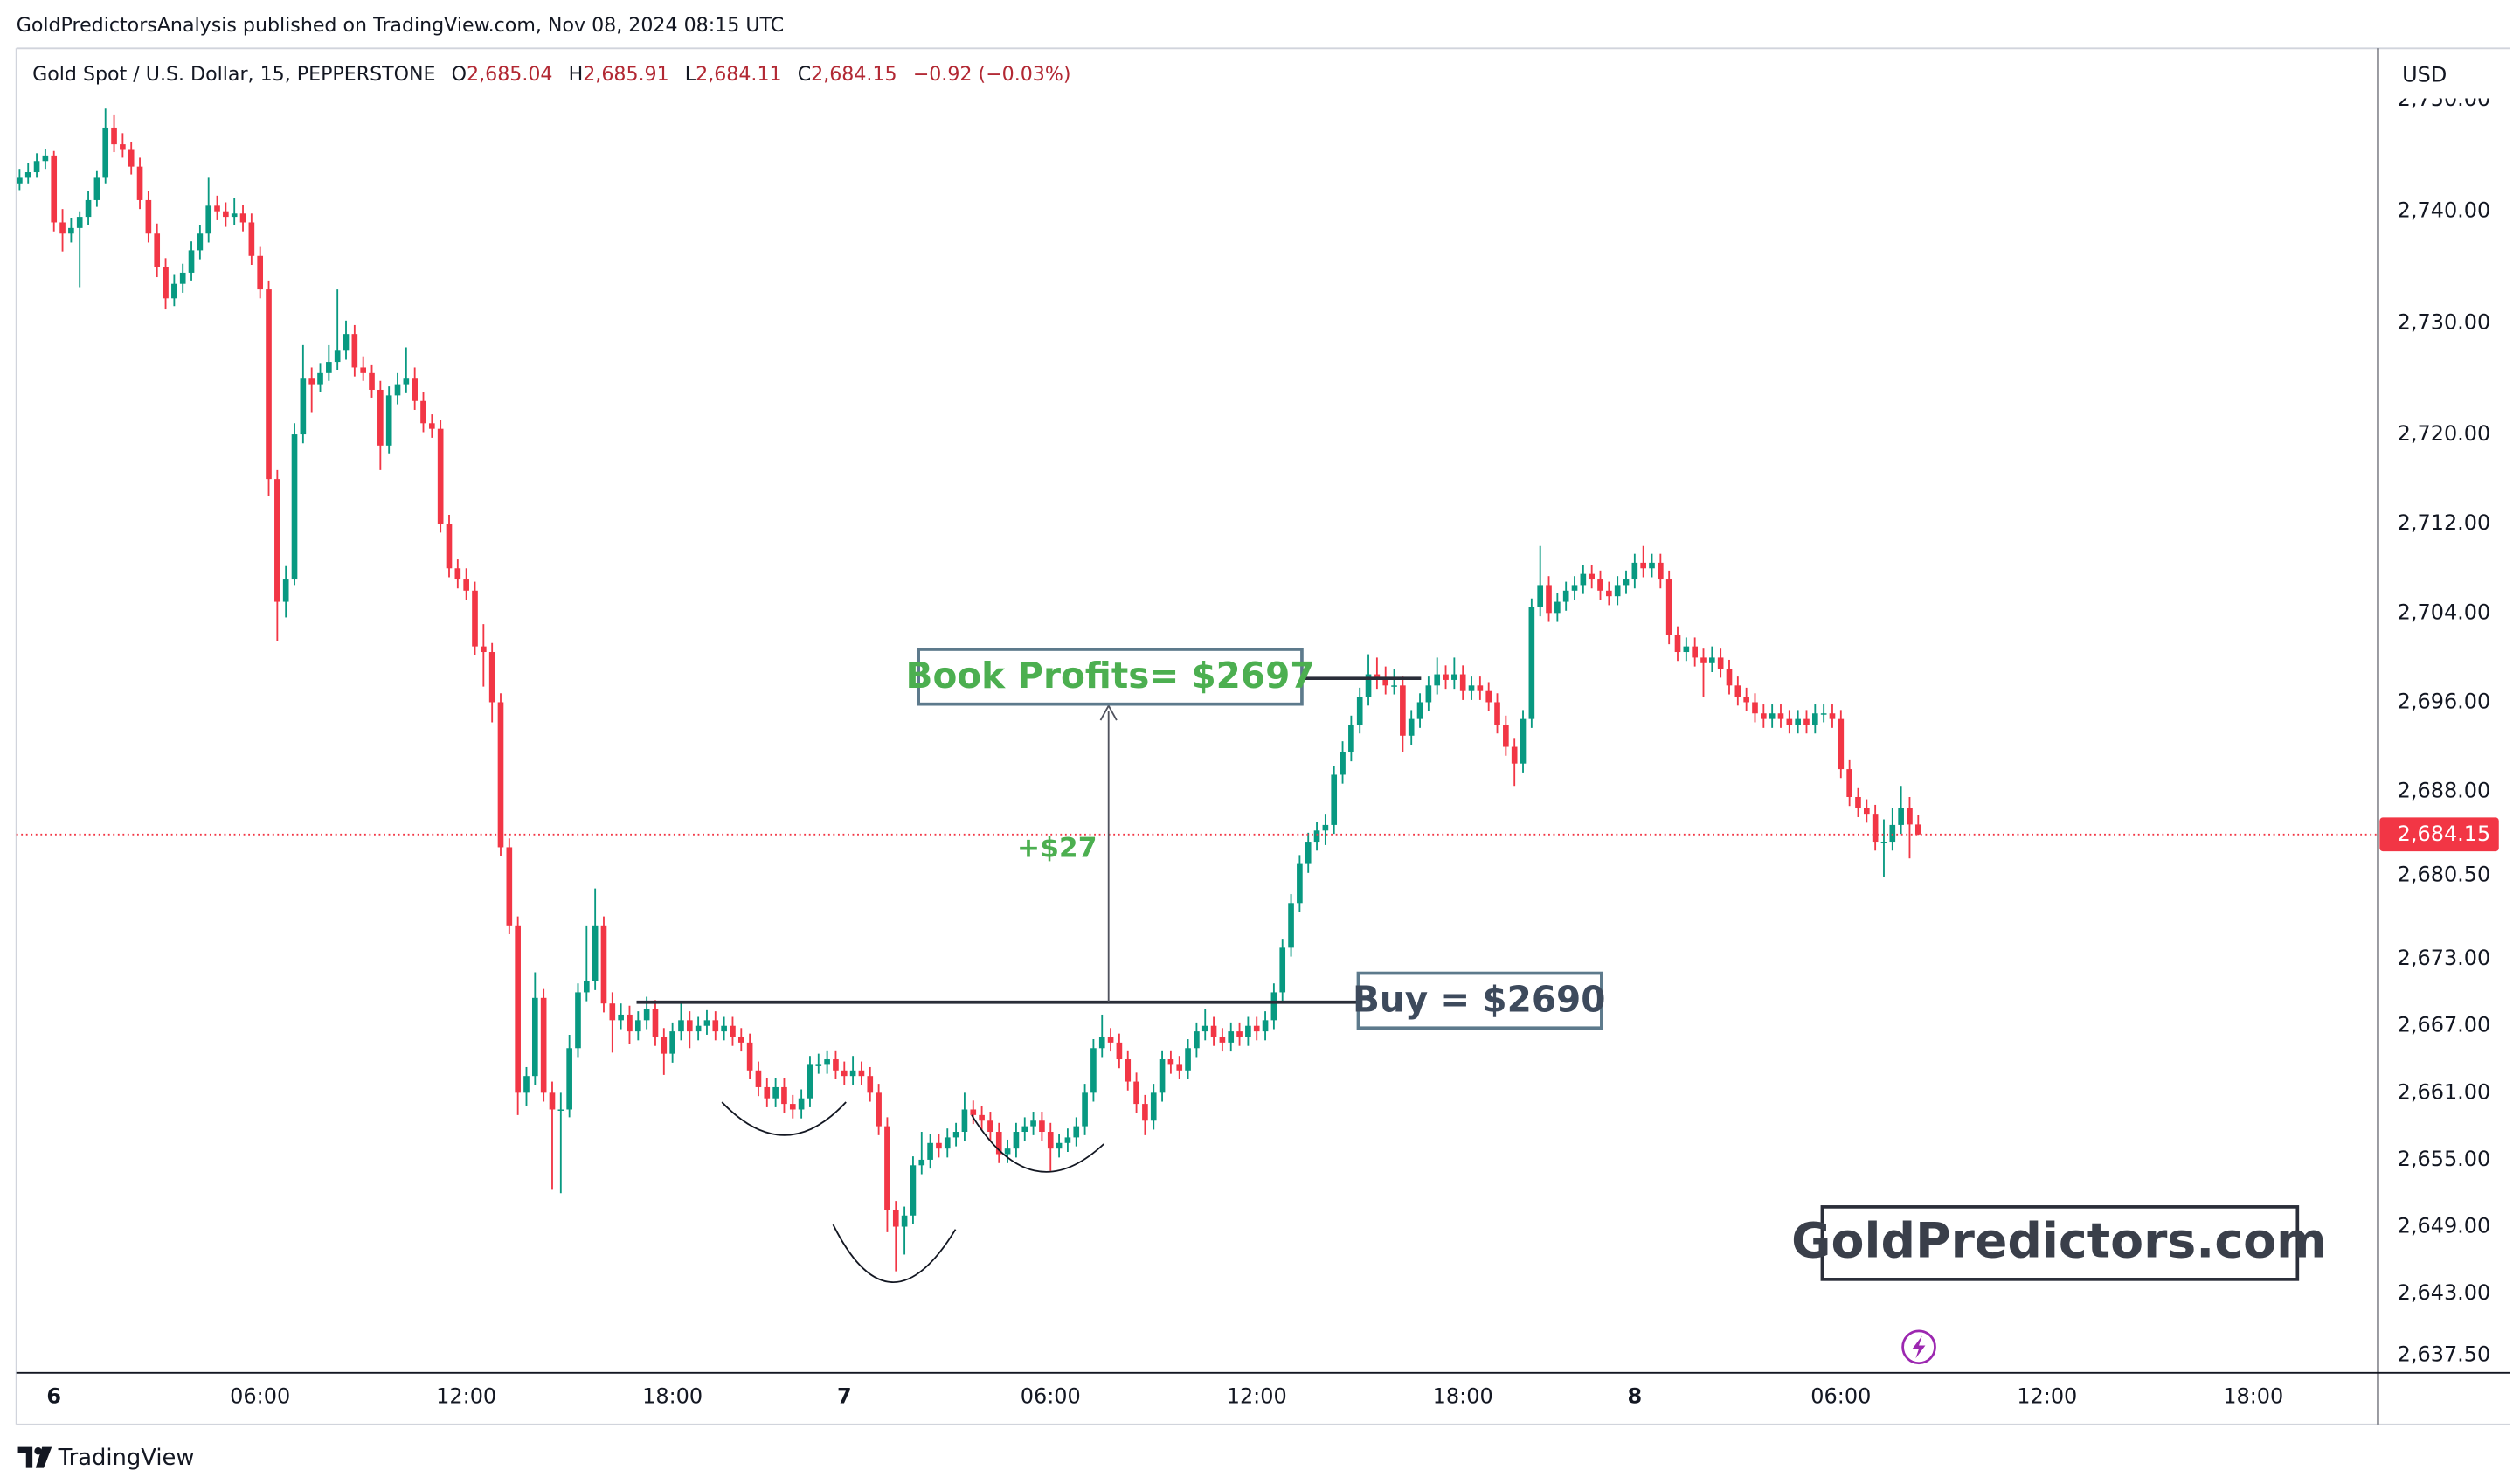 The image size is (2520, 1484). What do you see at coordinates (1108, 712) in the screenshot?
I see `gain-arrow-head` at bounding box center [1108, 712].